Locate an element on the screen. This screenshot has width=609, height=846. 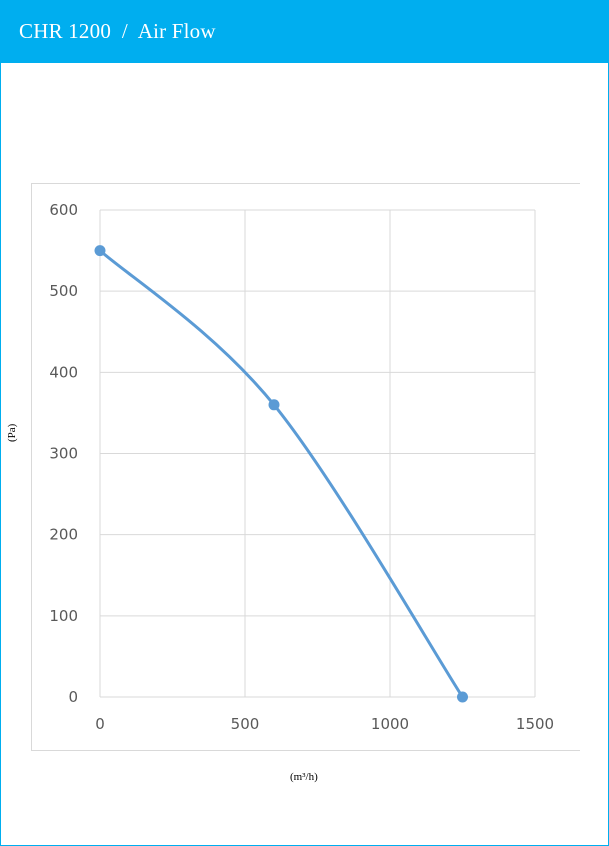
y-tick-label: 0 is located at coordinates (73, 697).